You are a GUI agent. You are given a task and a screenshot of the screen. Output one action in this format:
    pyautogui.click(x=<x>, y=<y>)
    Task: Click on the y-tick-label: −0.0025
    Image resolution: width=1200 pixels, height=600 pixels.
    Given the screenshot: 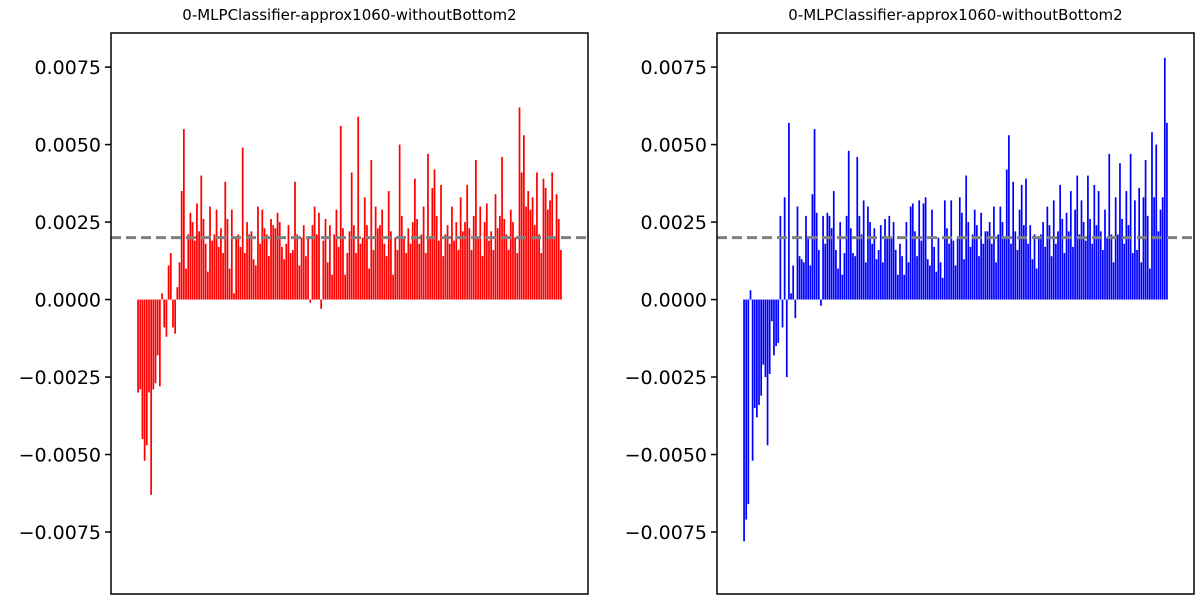 What is the action you would take?
    pyautogui.click(x=60, y=378)
    